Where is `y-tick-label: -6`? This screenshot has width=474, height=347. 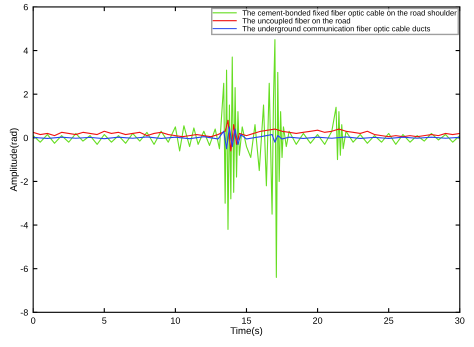 y-tick-label: -6 is located at coordinates (24, 269).